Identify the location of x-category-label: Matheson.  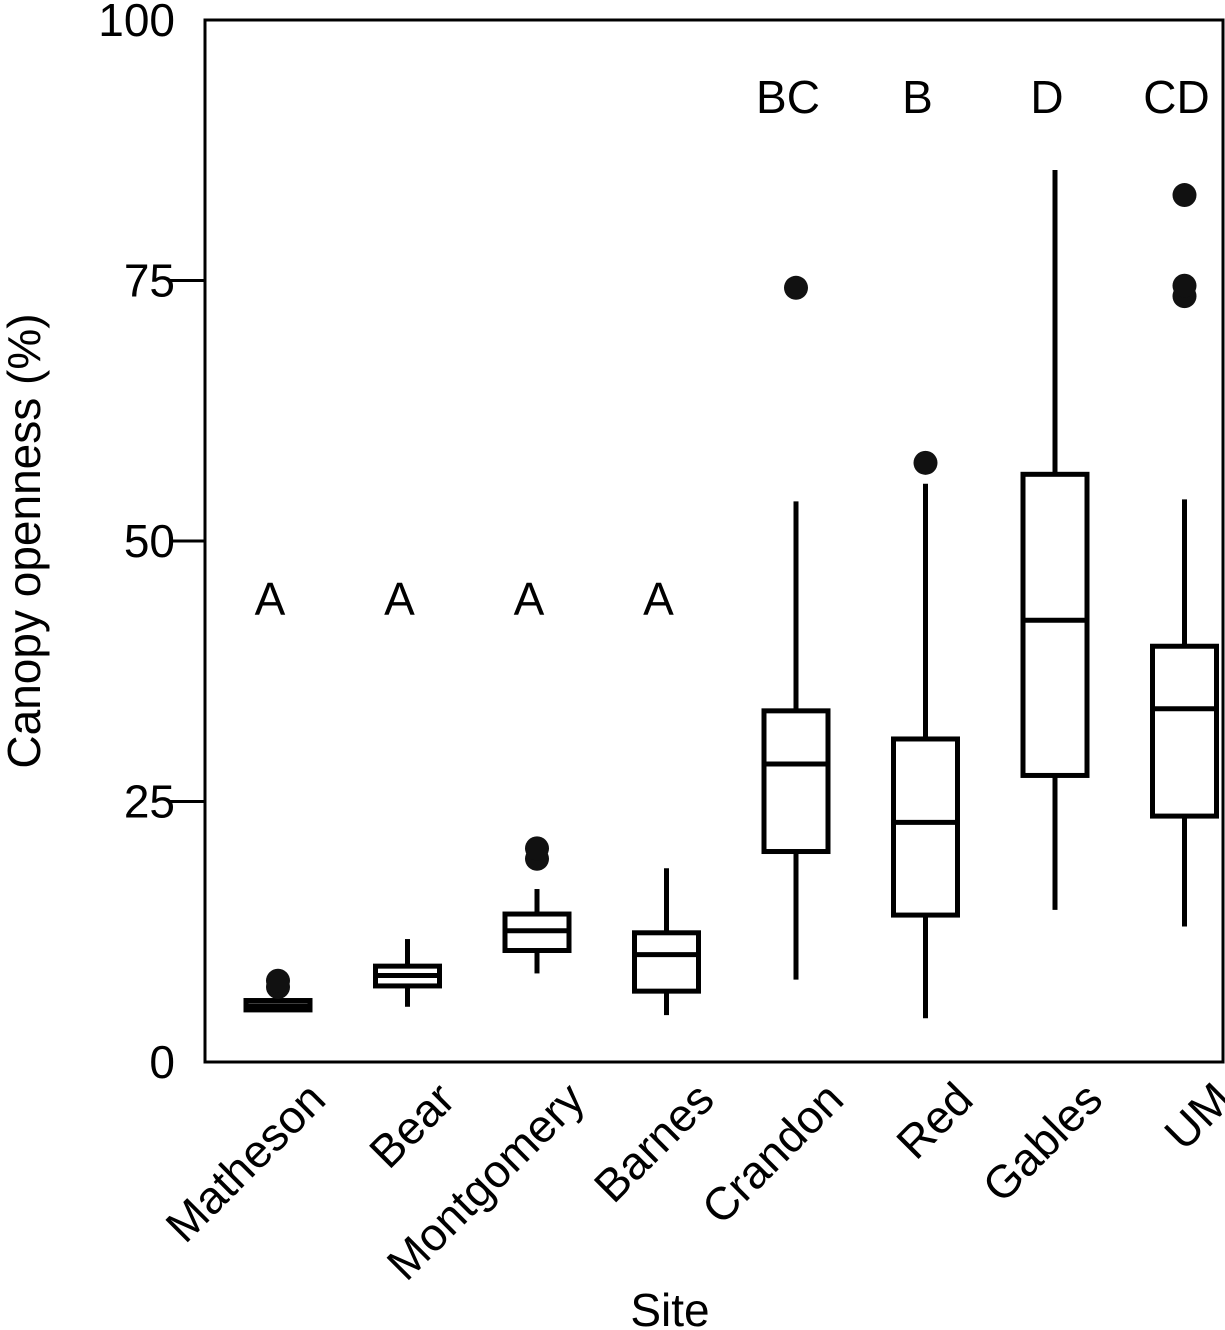
(245, 1162).